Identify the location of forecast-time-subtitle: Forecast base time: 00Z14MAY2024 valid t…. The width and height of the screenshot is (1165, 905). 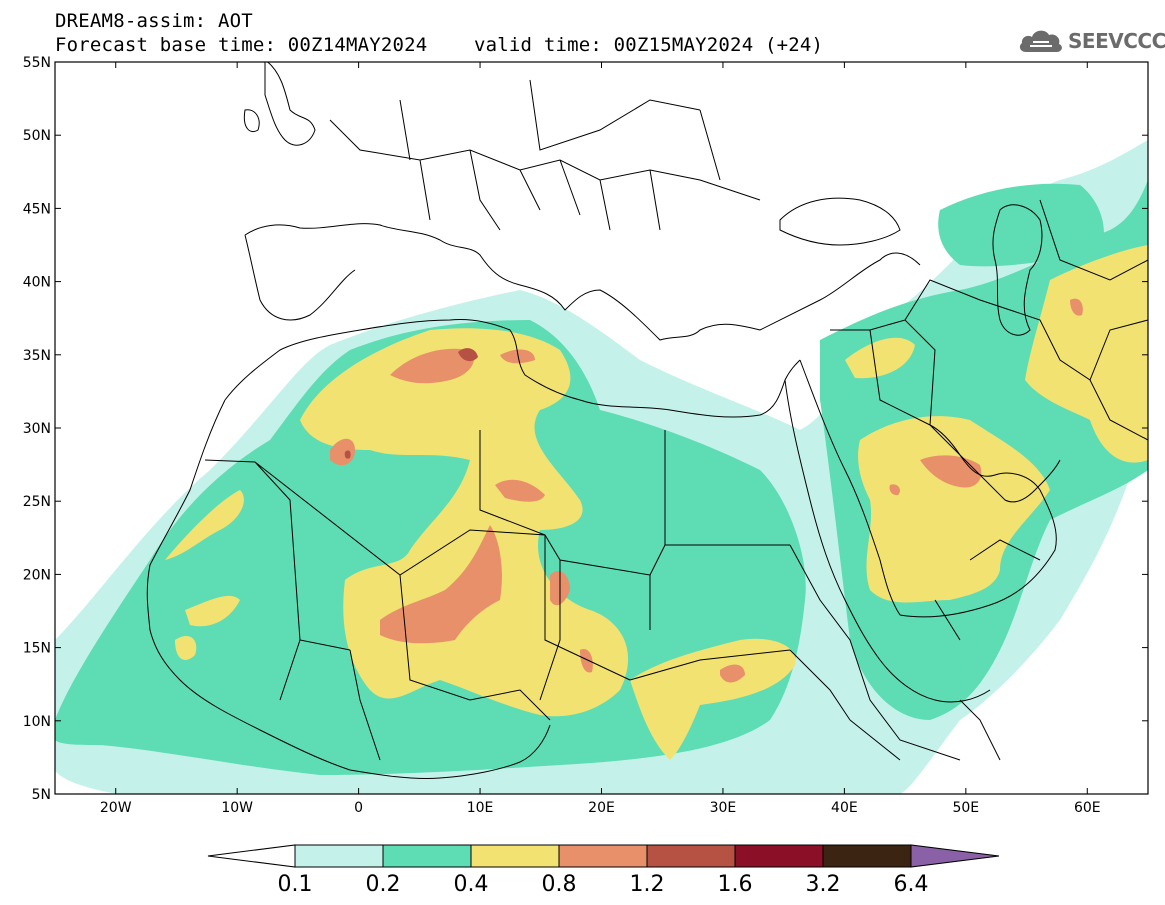
(439, 45).